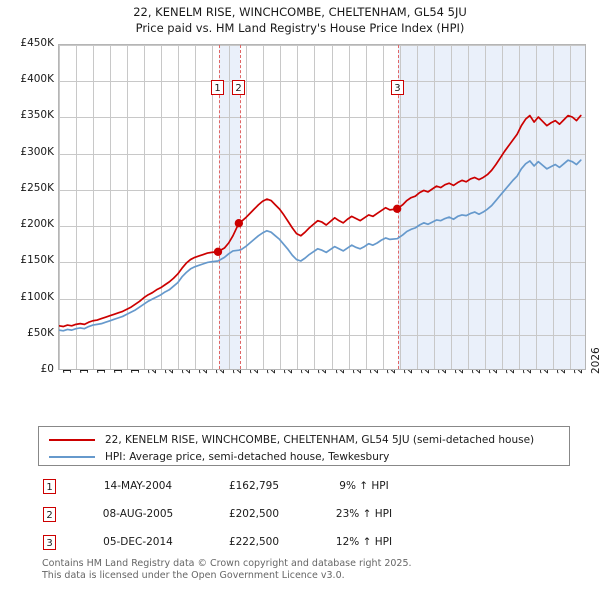 This screenshot has height=590, width=600. What do you see at coordinates (37, 151) in the screenshot?
I see `y-tick-label: £300K` at bounding box center [37, 151].